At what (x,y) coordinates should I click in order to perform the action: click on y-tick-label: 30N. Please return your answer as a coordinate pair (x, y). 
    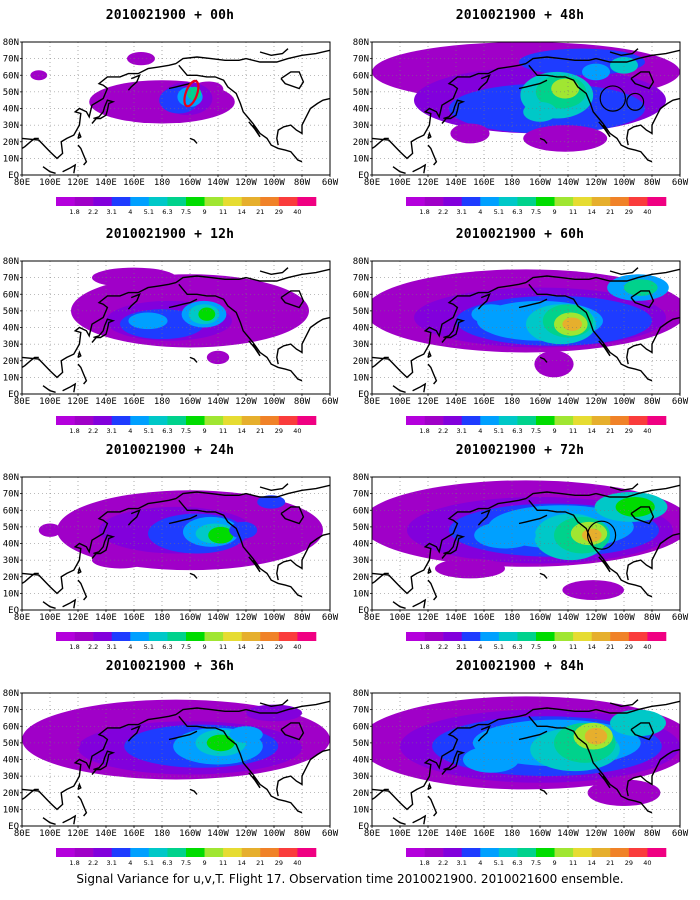
    Looking at the image, I should click on (361, 345).